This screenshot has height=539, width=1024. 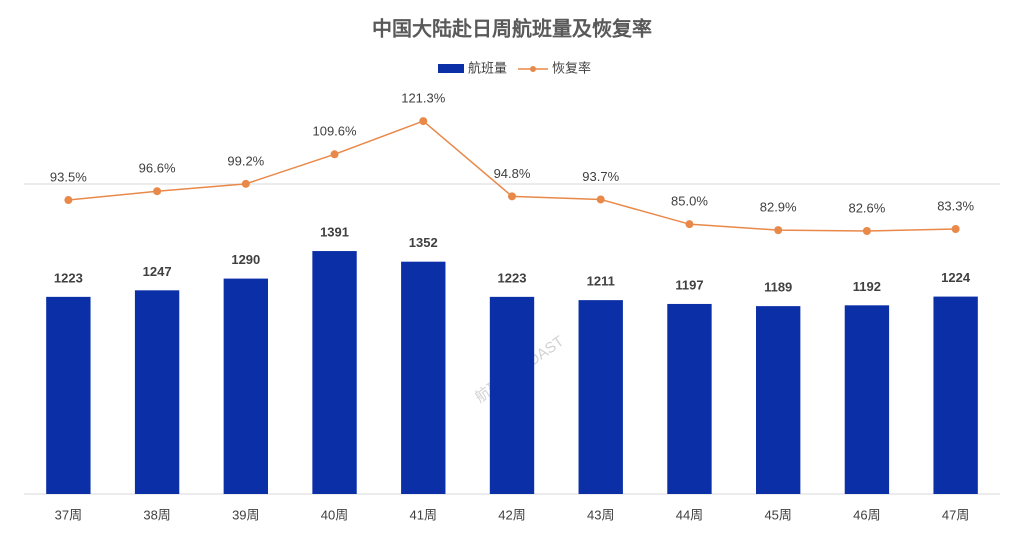 I want to click on line-value-label: 121.3%, so click(x=423, y=98).